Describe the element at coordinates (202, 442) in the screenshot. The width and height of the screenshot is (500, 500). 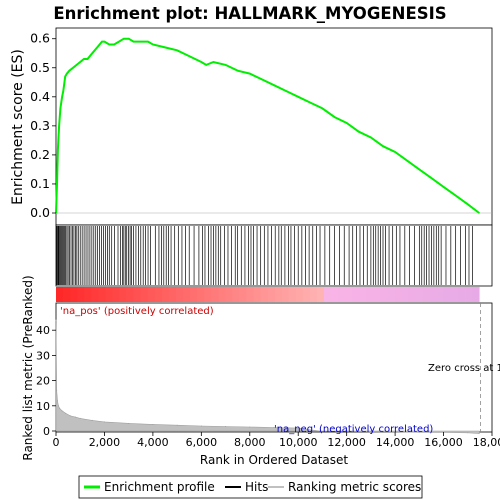
I see `x-tick-label: 6,000` at that location.